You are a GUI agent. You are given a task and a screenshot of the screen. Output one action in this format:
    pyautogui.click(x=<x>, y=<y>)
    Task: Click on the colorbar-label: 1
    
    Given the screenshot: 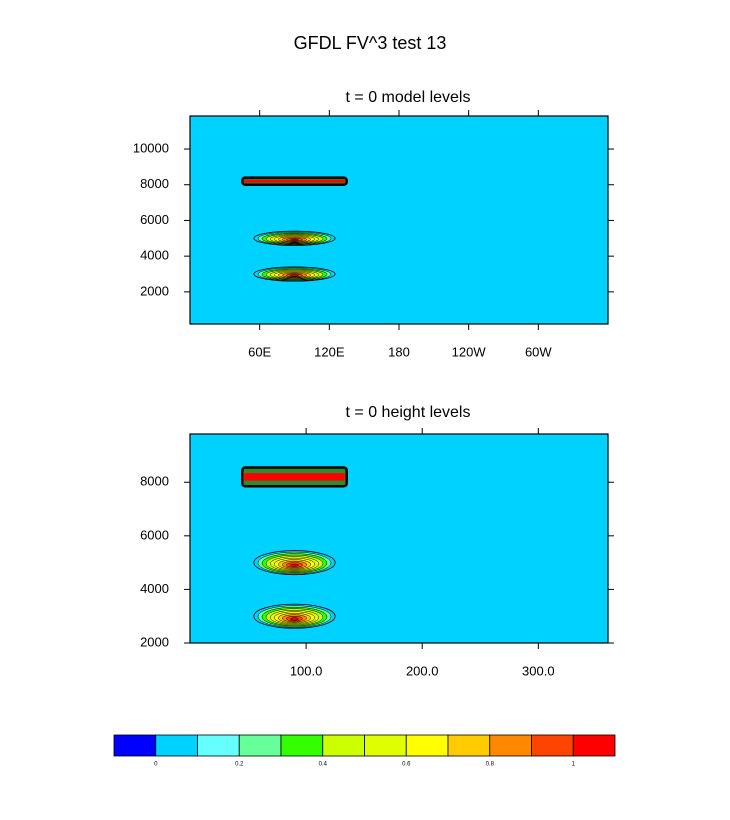 What is the action you would take?
    pyautogui.click(x=574, y=765)
    